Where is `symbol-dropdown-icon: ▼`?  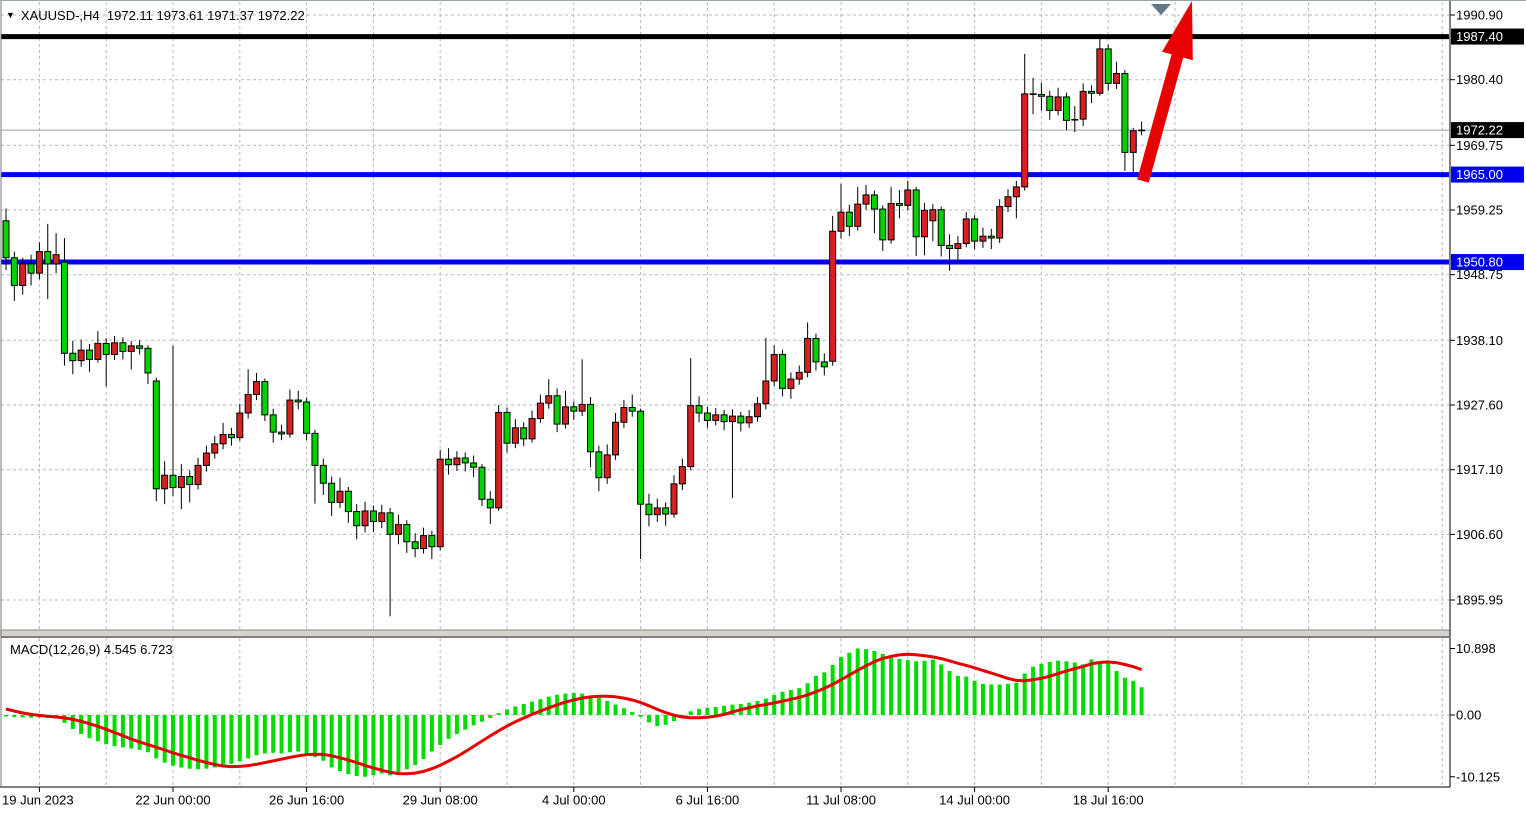 symbol-dropdown-icon: ▼ is located at coordinates (10, 15).